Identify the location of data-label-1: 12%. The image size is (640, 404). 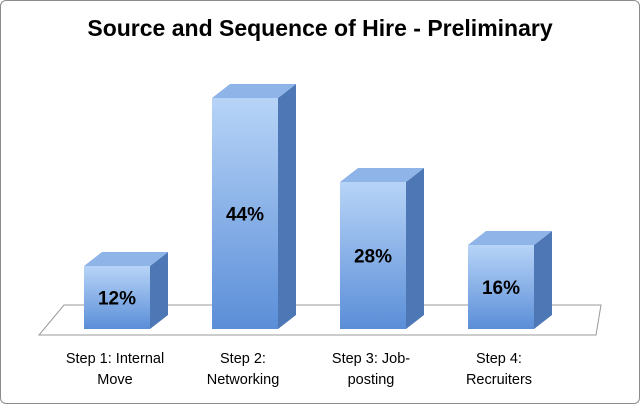
(117, 299).